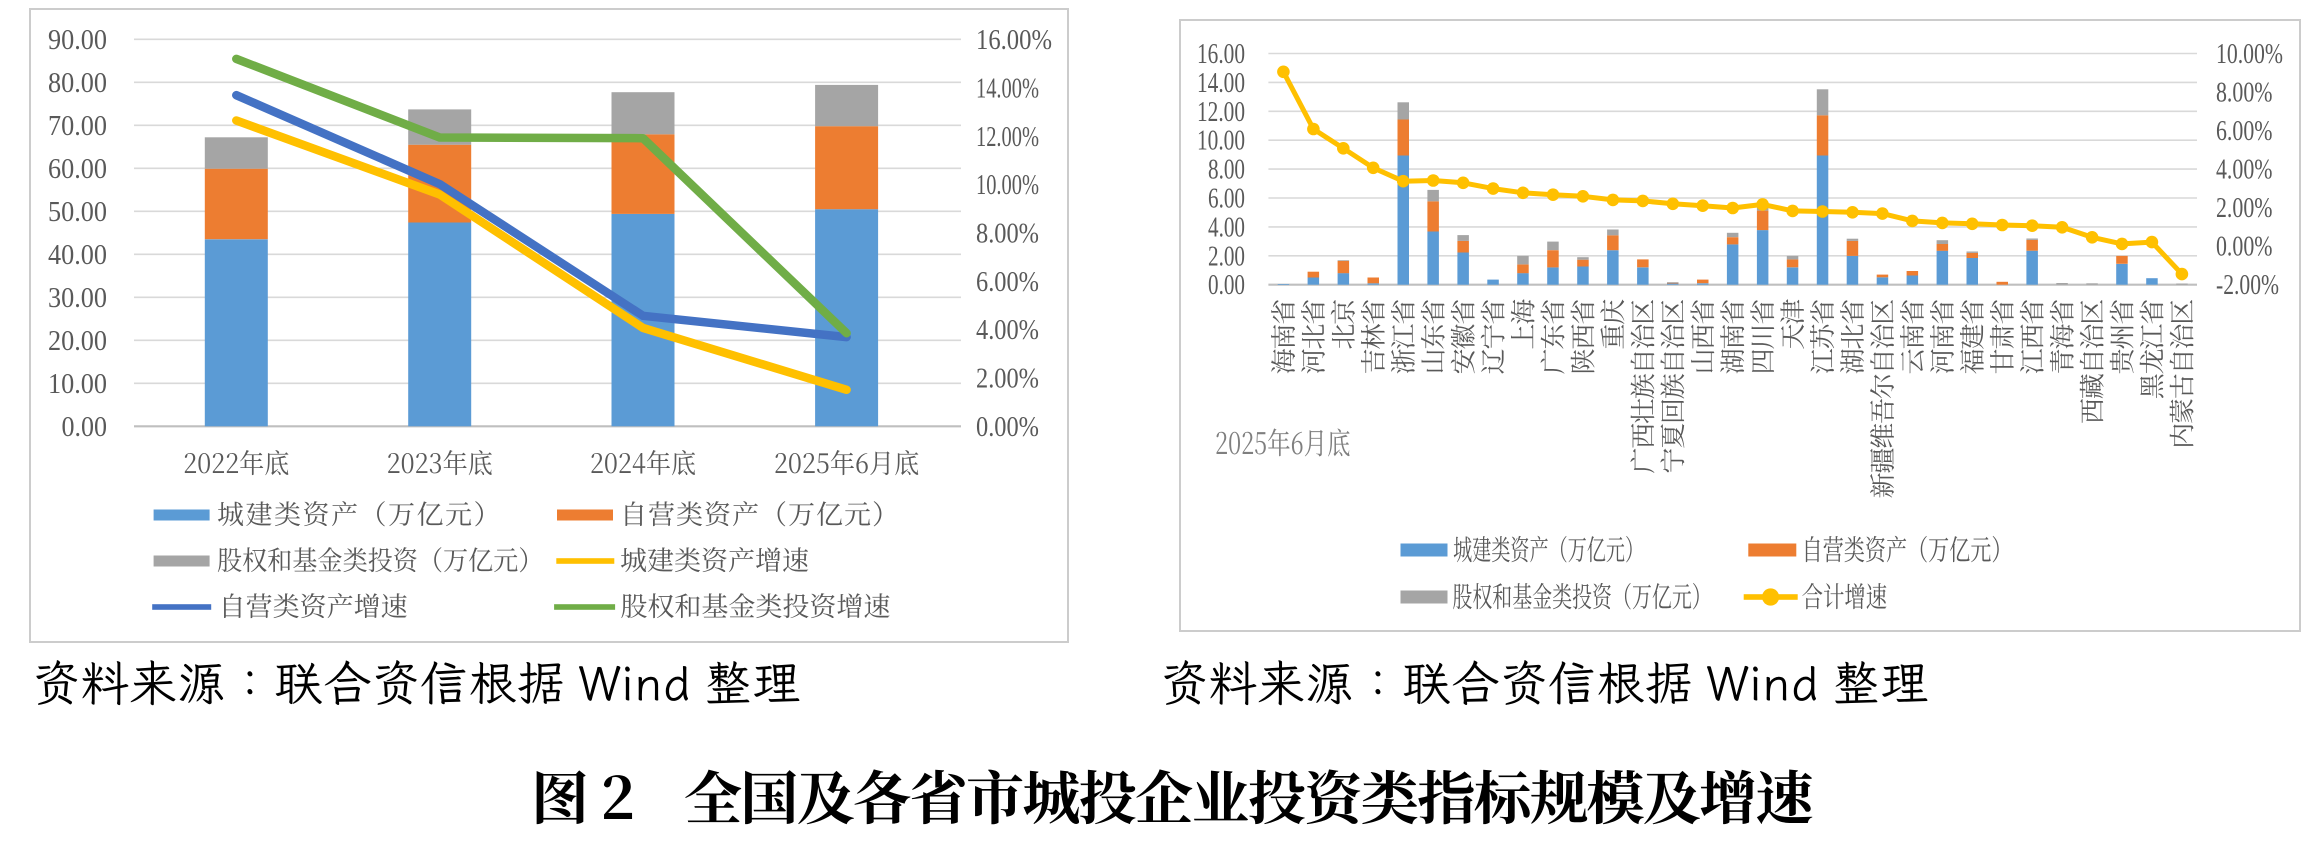 The width and height of the screenshot is (2318, 841). Describe the element at coordinates (1014, 40) in the screenshot. I see `svg-text: 16.00%` at that location.